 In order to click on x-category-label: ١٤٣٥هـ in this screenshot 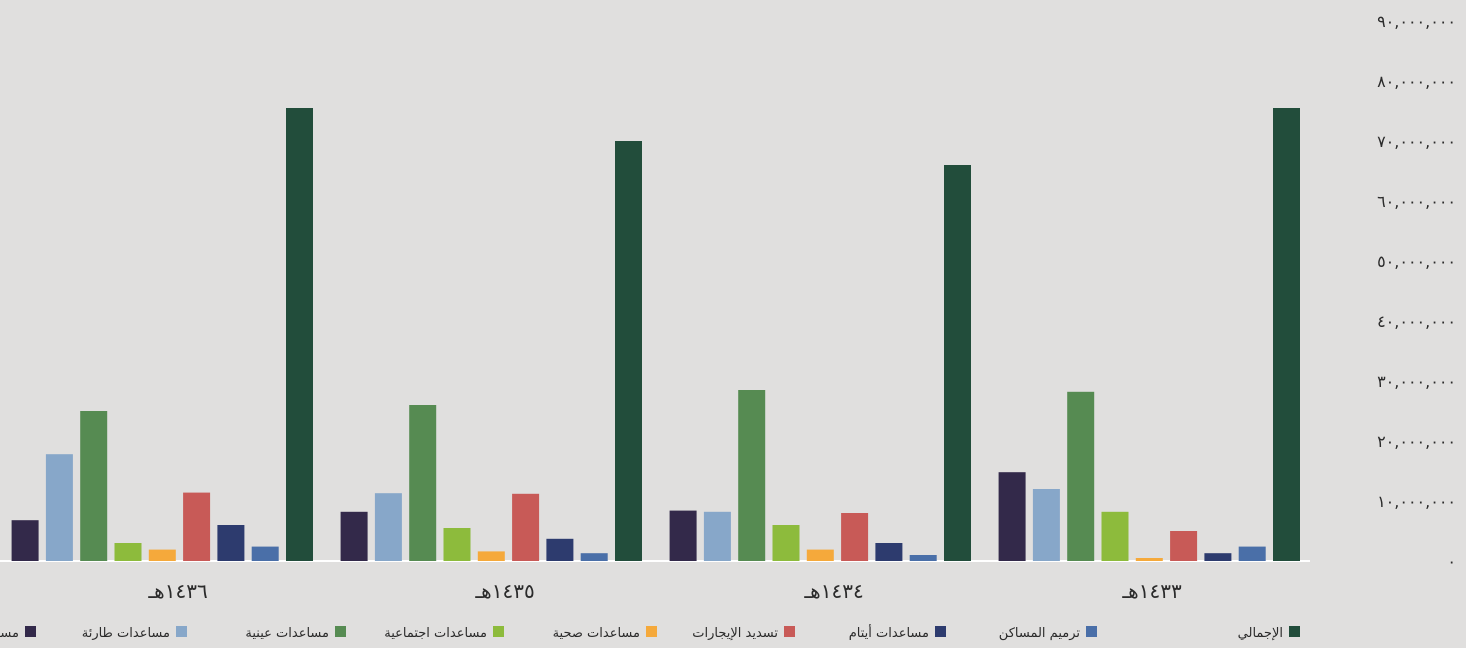, I will do `click(504, 591)`.